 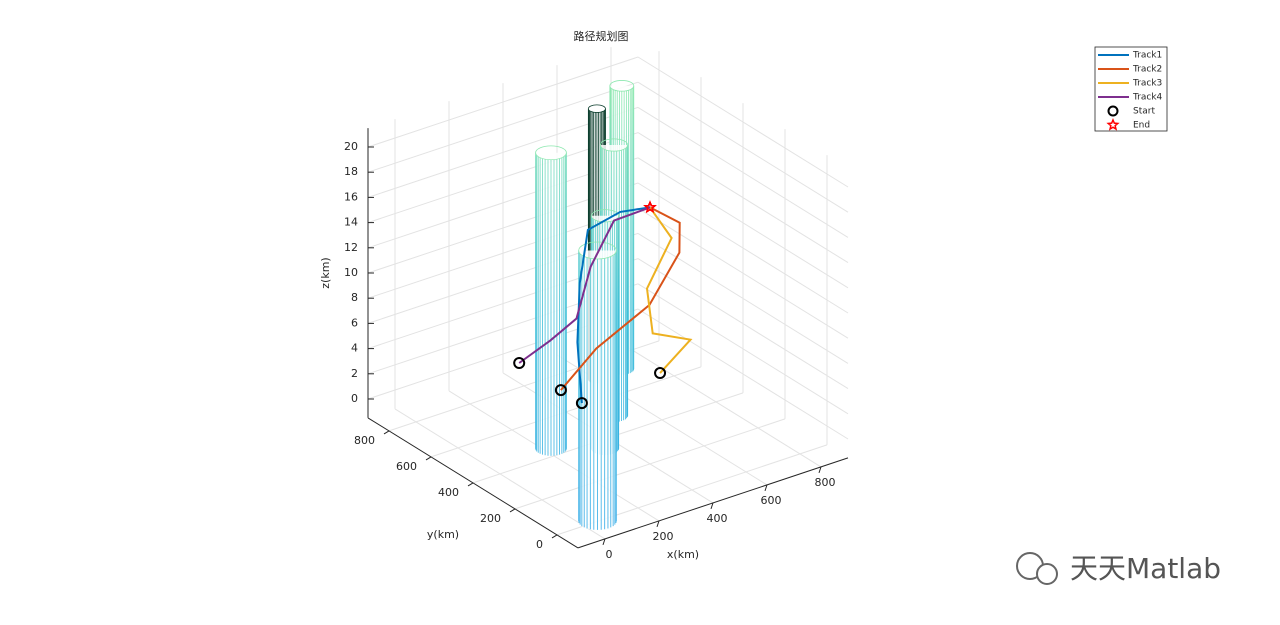 I want to click on y-tick-label: 200, so click(x=490, y=518).